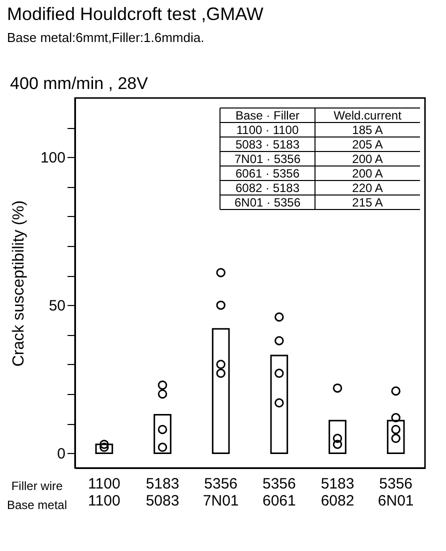 Image resolution: width=446 pixels, height=551 pixels. What do you see at coordinates (79, 83) in the screenshot?
I see `text: 400 mm/min , 28V` at bounding box center [79, 83].